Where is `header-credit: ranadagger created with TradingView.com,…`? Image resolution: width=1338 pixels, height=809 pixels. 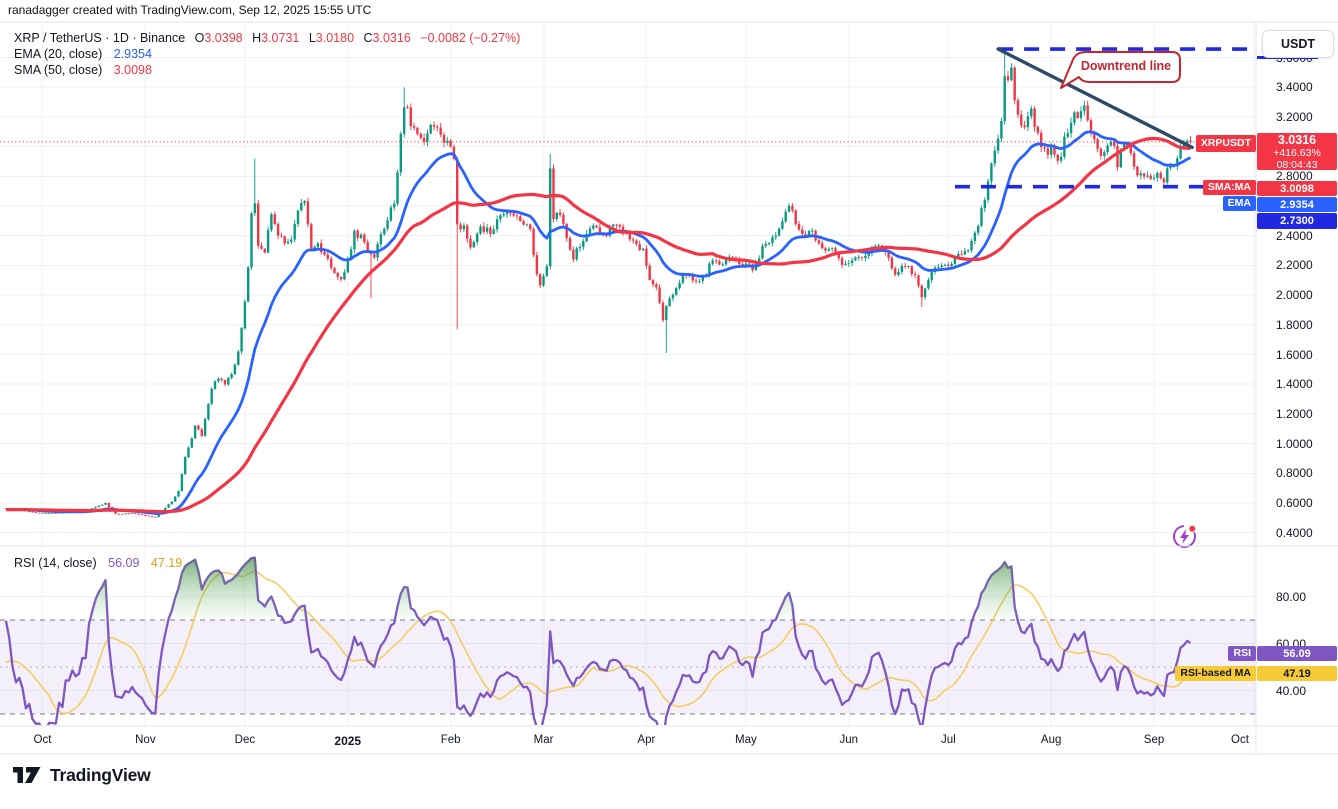 header-credit: ranadagger created with TradingView.com,… is located at coordinates (190, 10).